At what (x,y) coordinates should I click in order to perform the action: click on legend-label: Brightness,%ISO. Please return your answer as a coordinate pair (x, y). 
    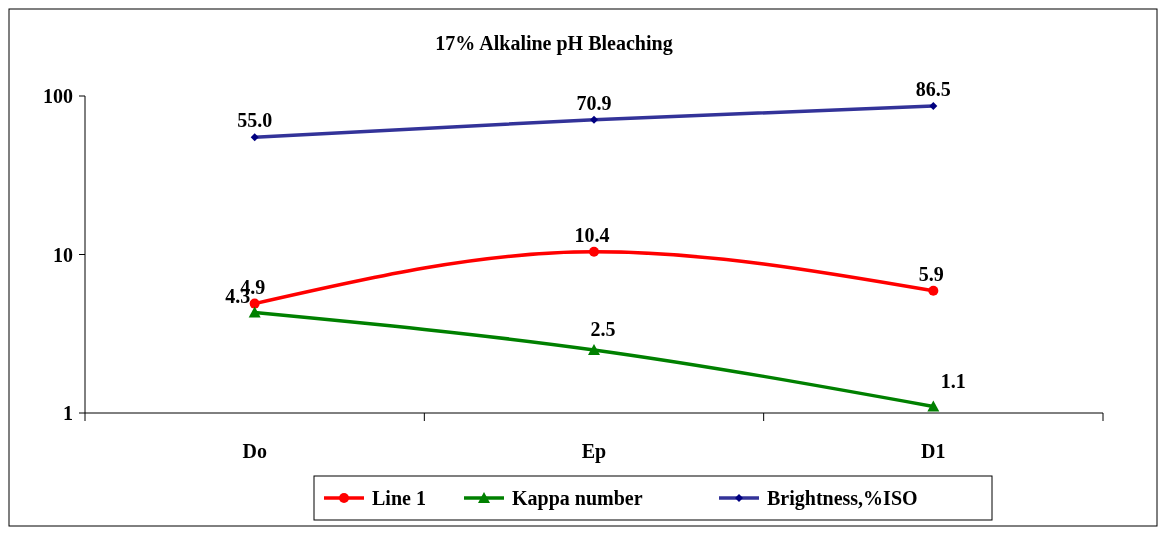
    Looking at the image, I should click on (842, 498).